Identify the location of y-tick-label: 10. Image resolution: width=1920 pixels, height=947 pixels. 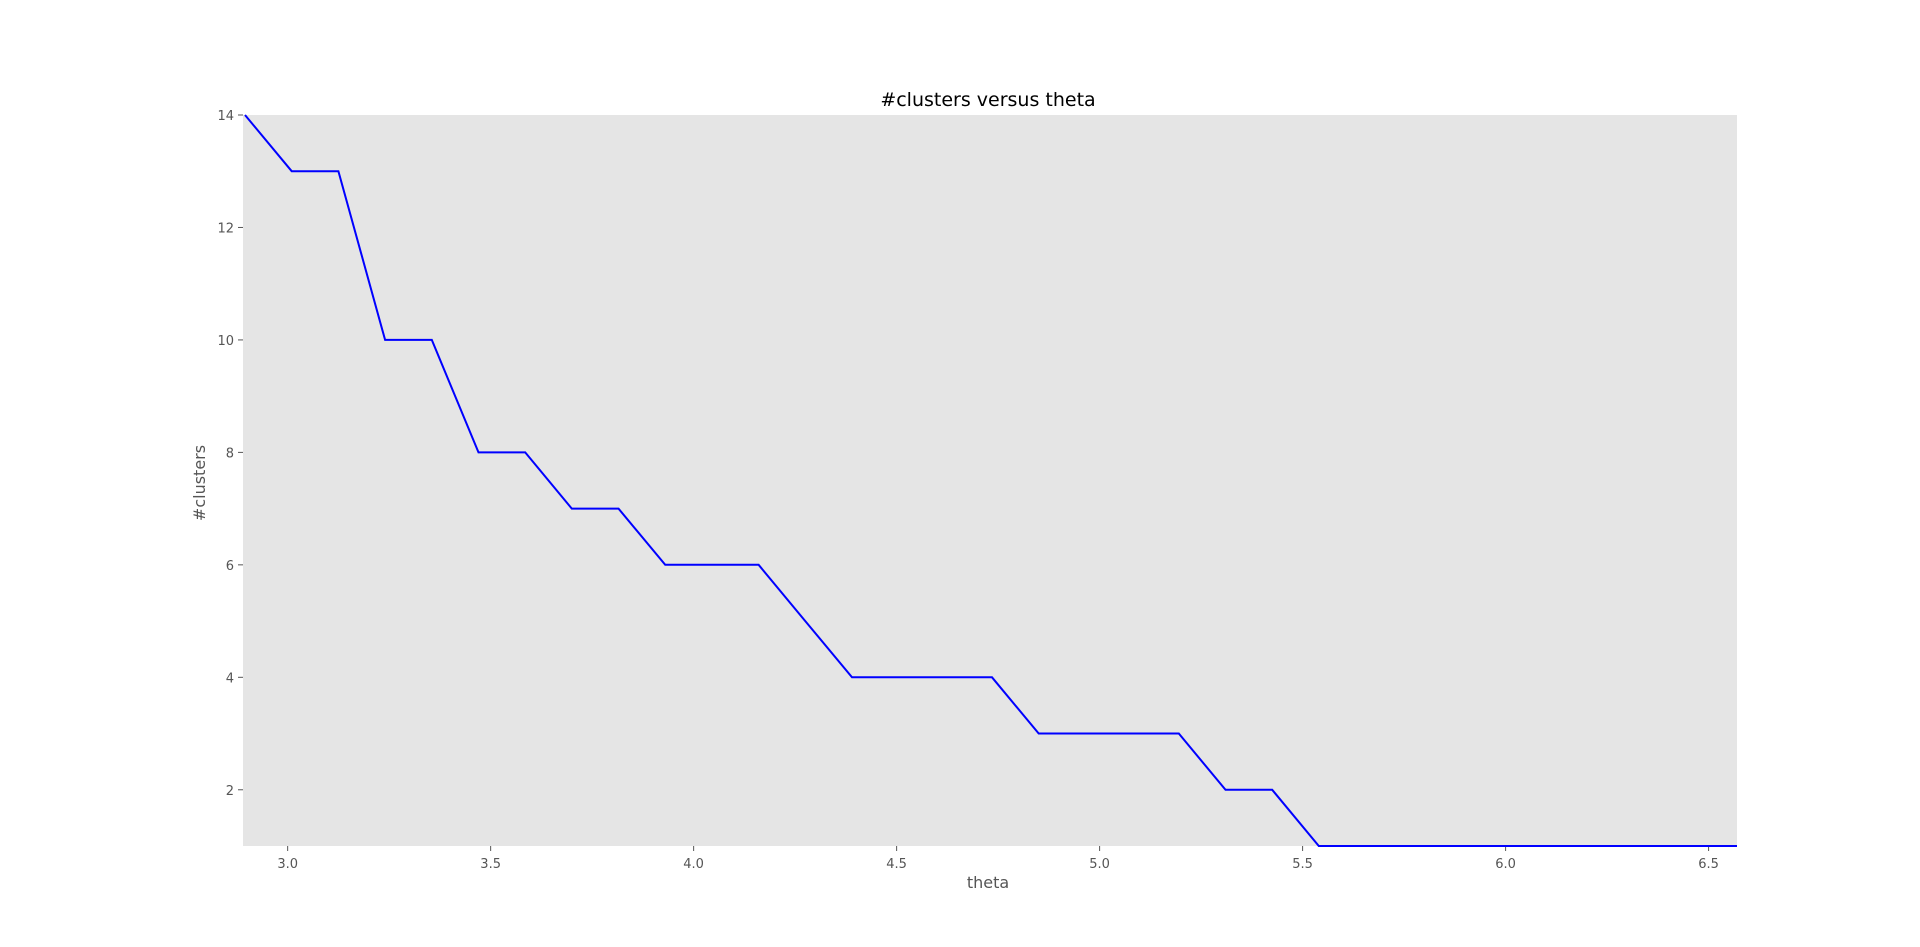
(225, 341).